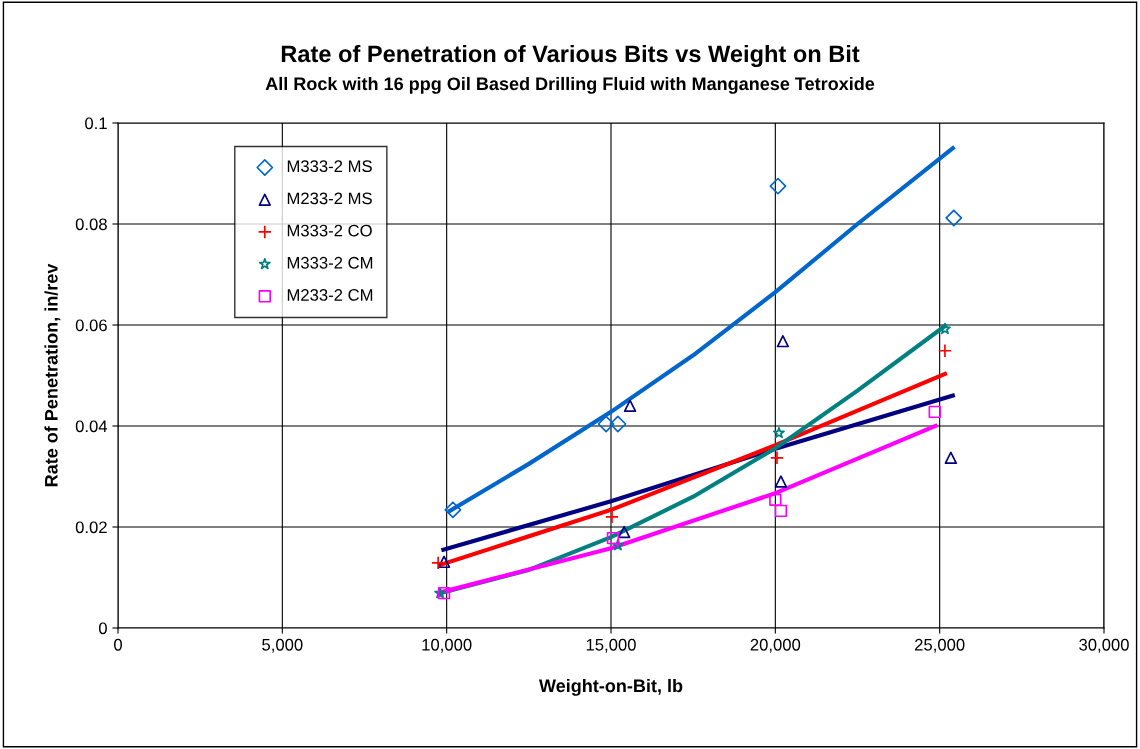  Describe the element at coordinates (610, 687) in the screenshot. I see `x-axis-title: Weight-on-Bit, lb` at that location.